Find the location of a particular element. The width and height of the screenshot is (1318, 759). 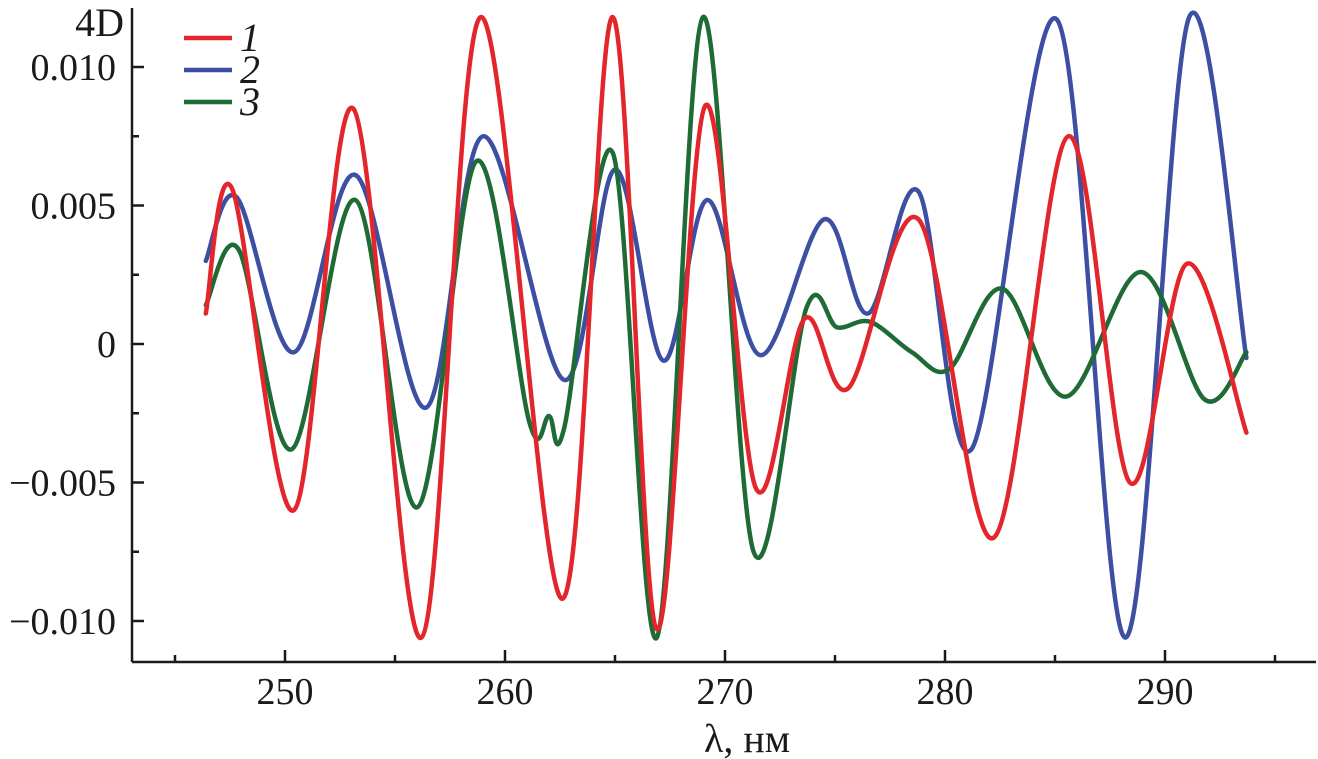

x-tick-label: 250 is located at coordinates (285, 692).